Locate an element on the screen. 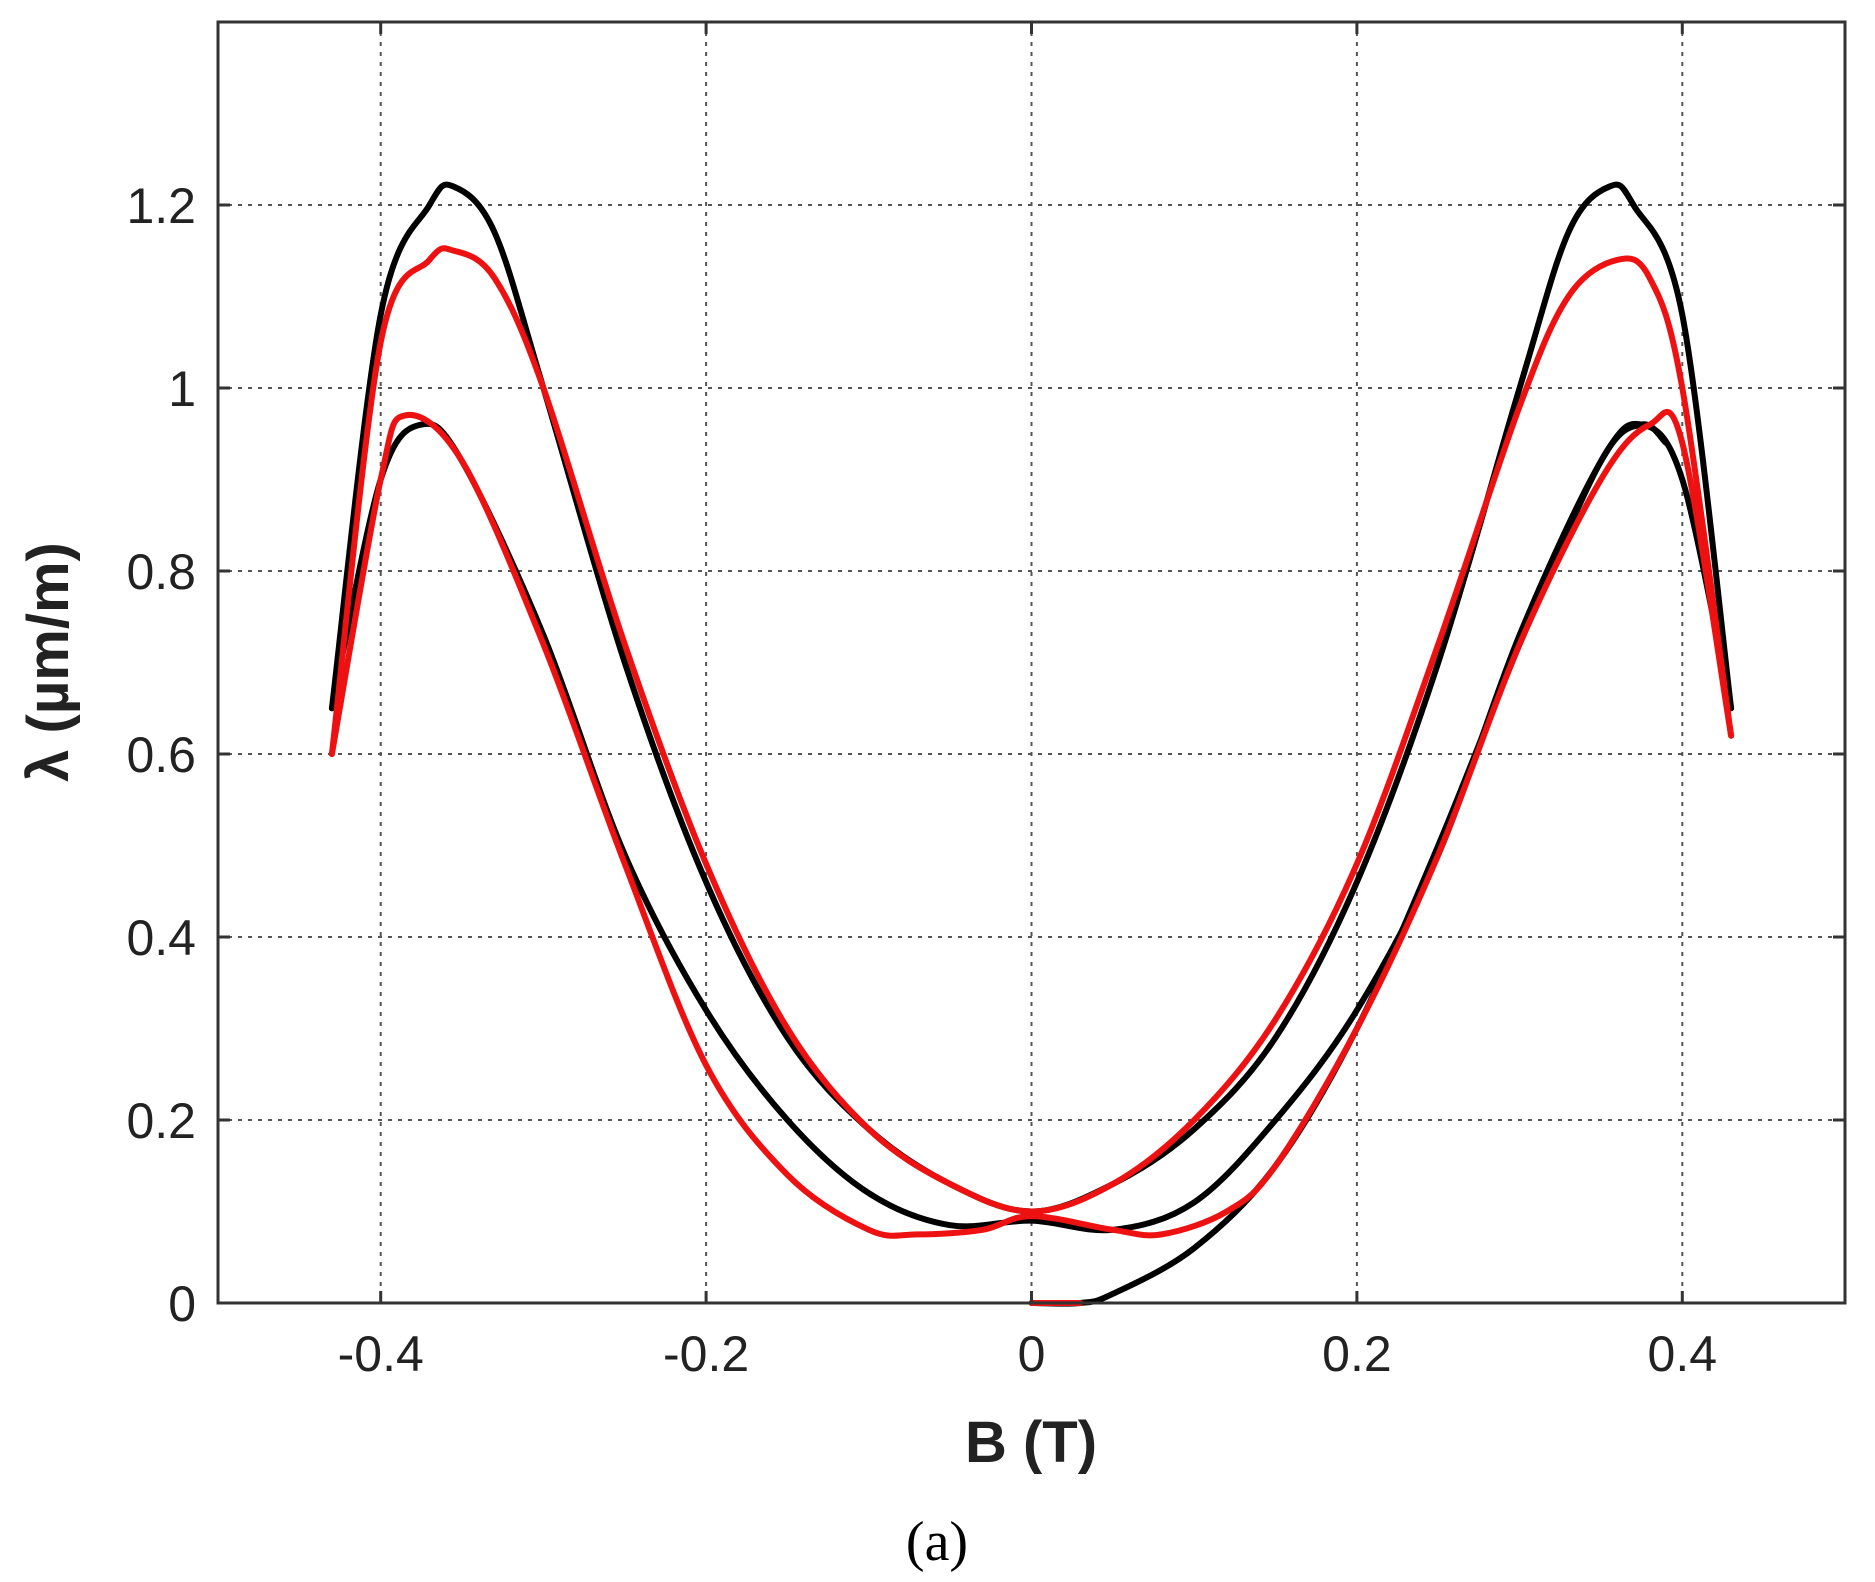 This screenshot has height=1582, width=1875. y-tick-label: 0.8 is located at coordinates (161, 572).